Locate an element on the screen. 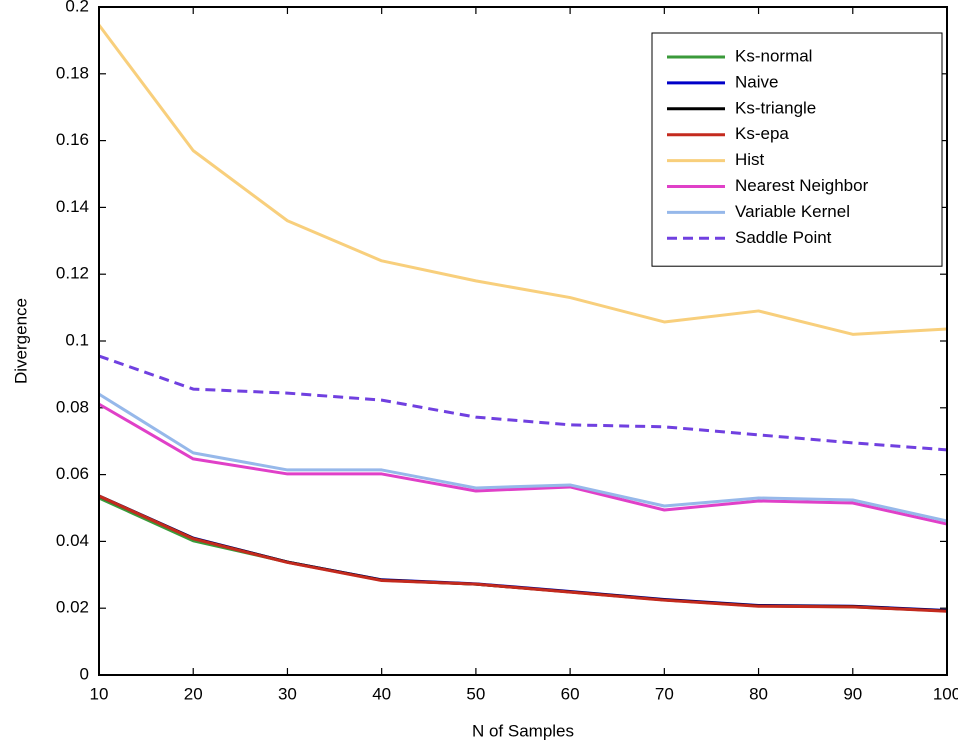 This screenshot has height=747, width=958. y-tick-label: 0.02 is located at coordinates (72, 607).